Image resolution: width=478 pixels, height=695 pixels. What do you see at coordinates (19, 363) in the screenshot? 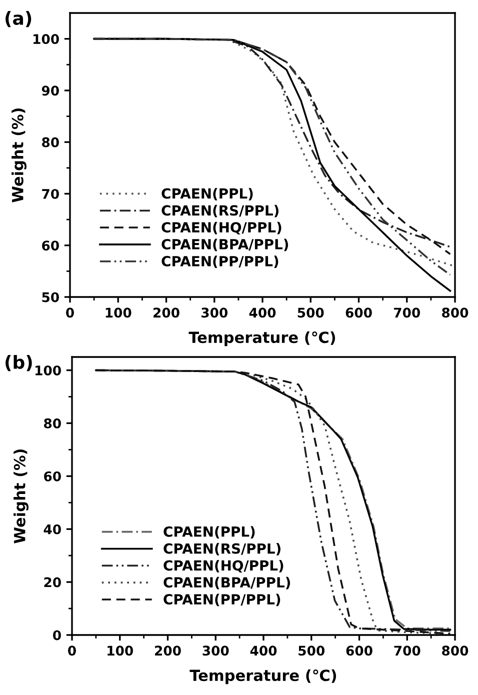
I see `chart-title: (b)` at bounding box center [19, 363].